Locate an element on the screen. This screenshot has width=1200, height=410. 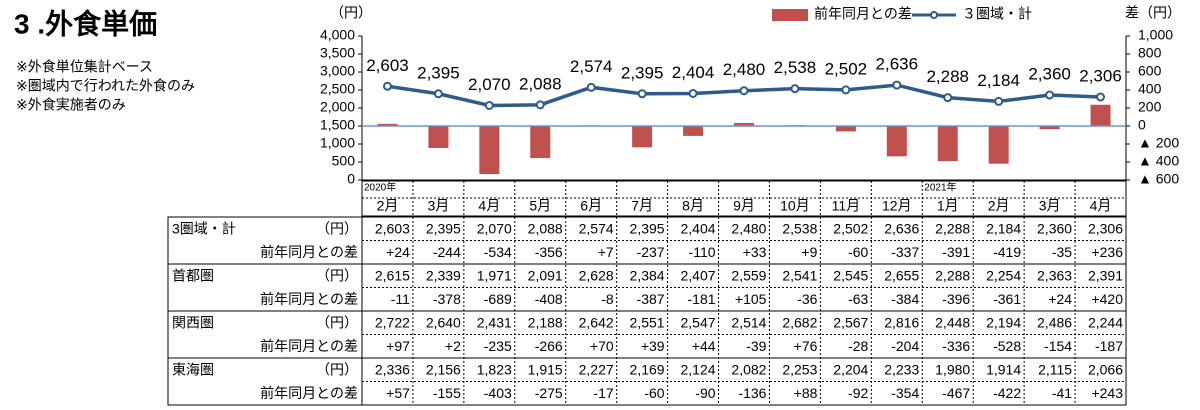
x-tick-label: 1月 is located at coordinates (948, 206).